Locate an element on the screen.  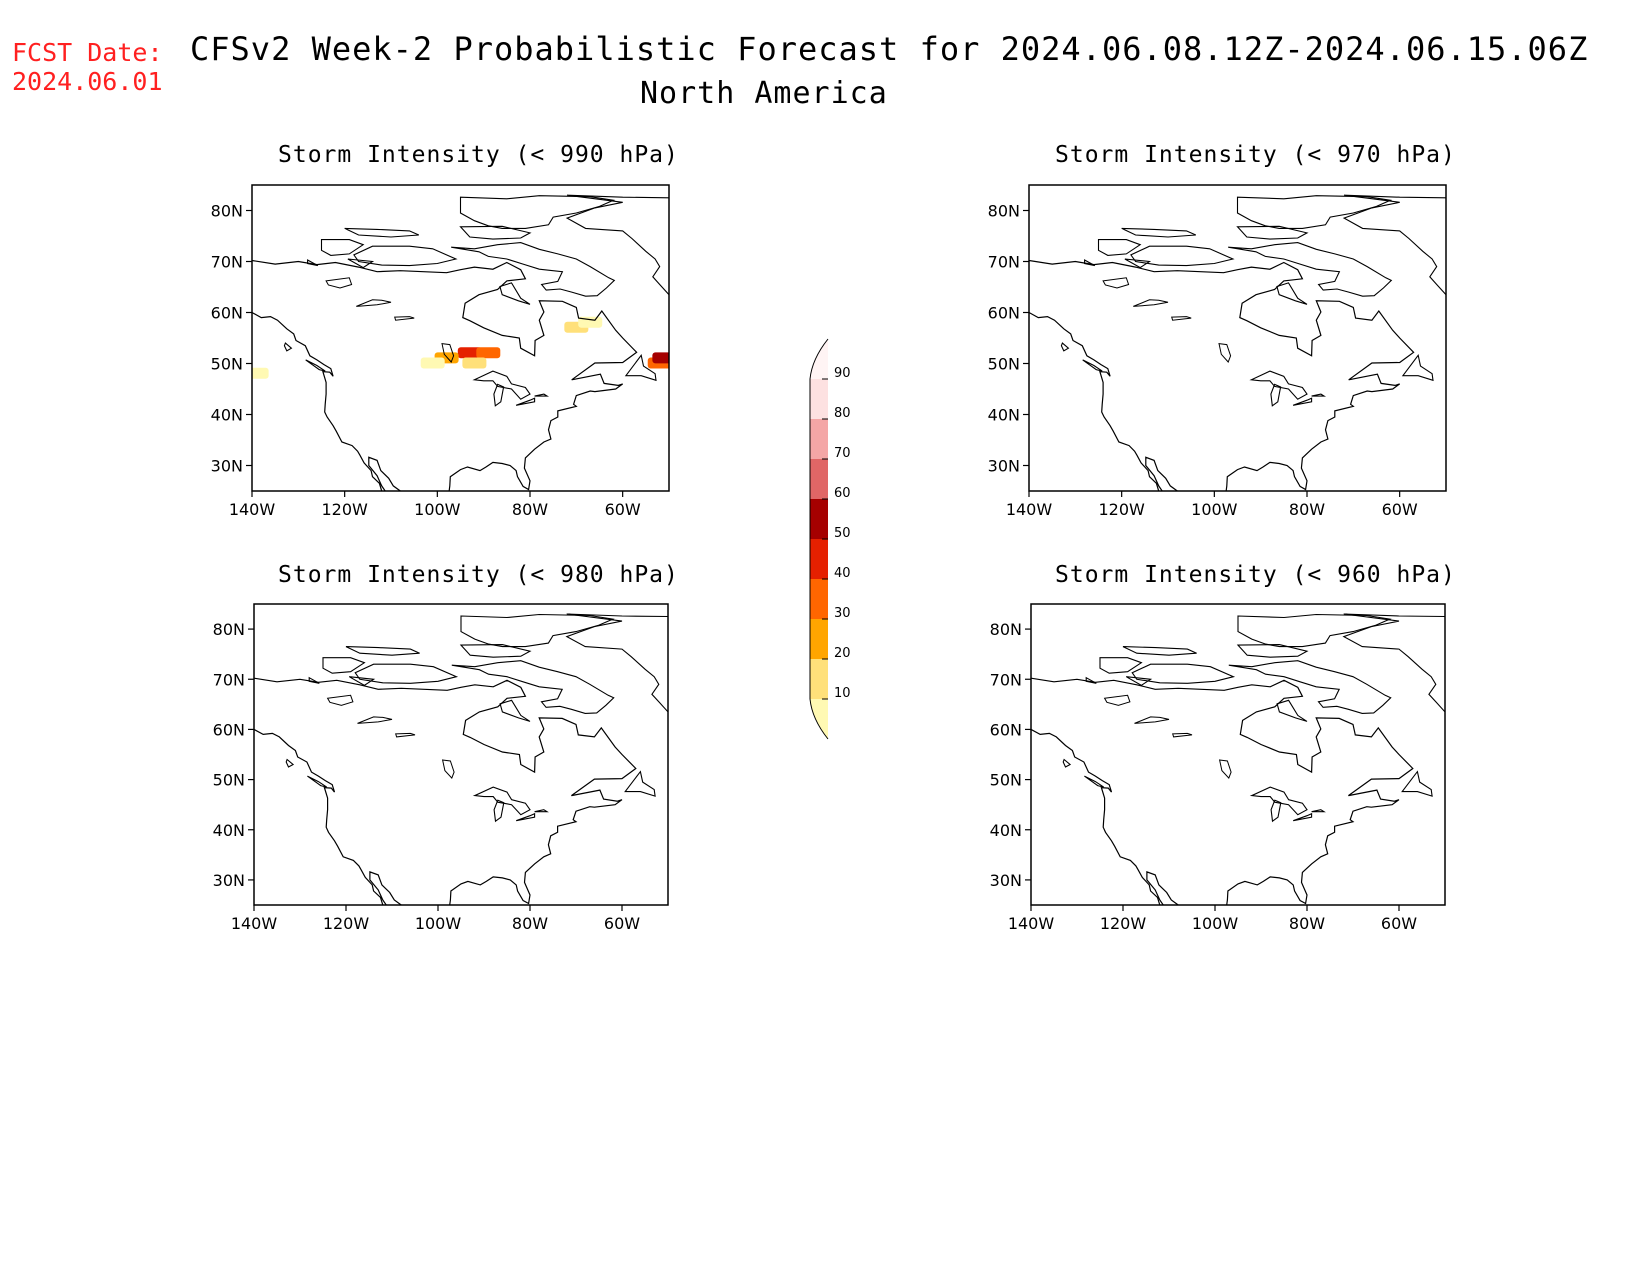
colorbar-low-extension is located at coordinates (819, 719).